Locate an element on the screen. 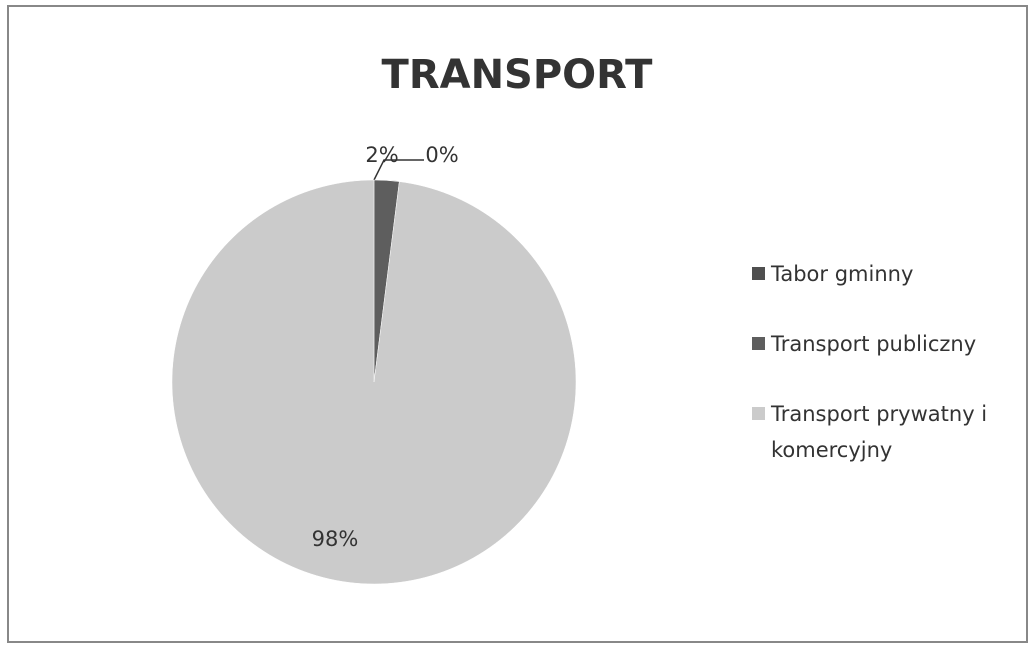 This screenshot has width=1035, height=648. legend-item: Transport publiczny is located at coordinates (872, 344).